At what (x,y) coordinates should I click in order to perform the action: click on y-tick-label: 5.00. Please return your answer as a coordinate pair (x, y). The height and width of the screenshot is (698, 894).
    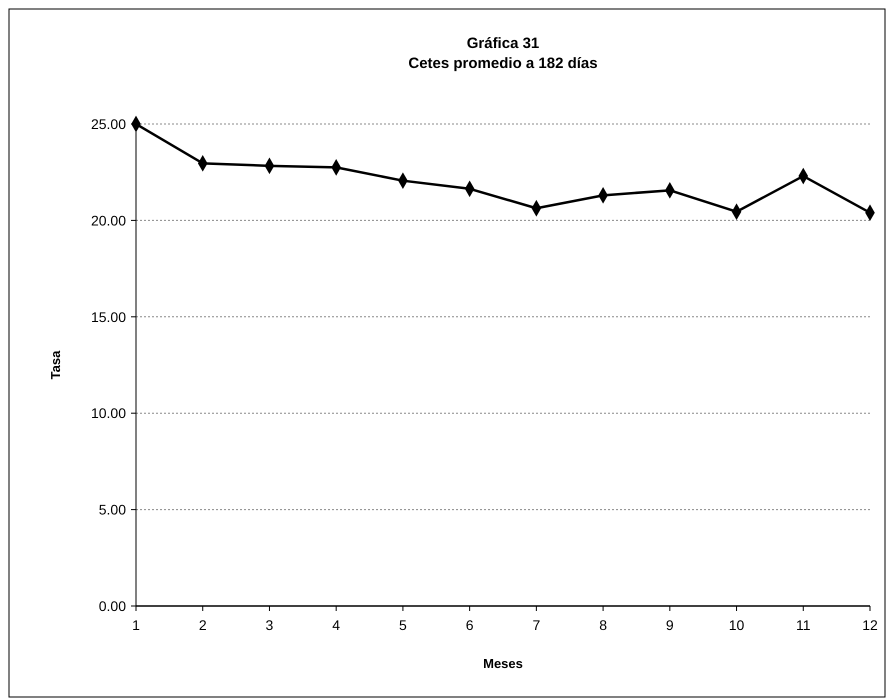
    Looking at the image, I should click on (112, 510).